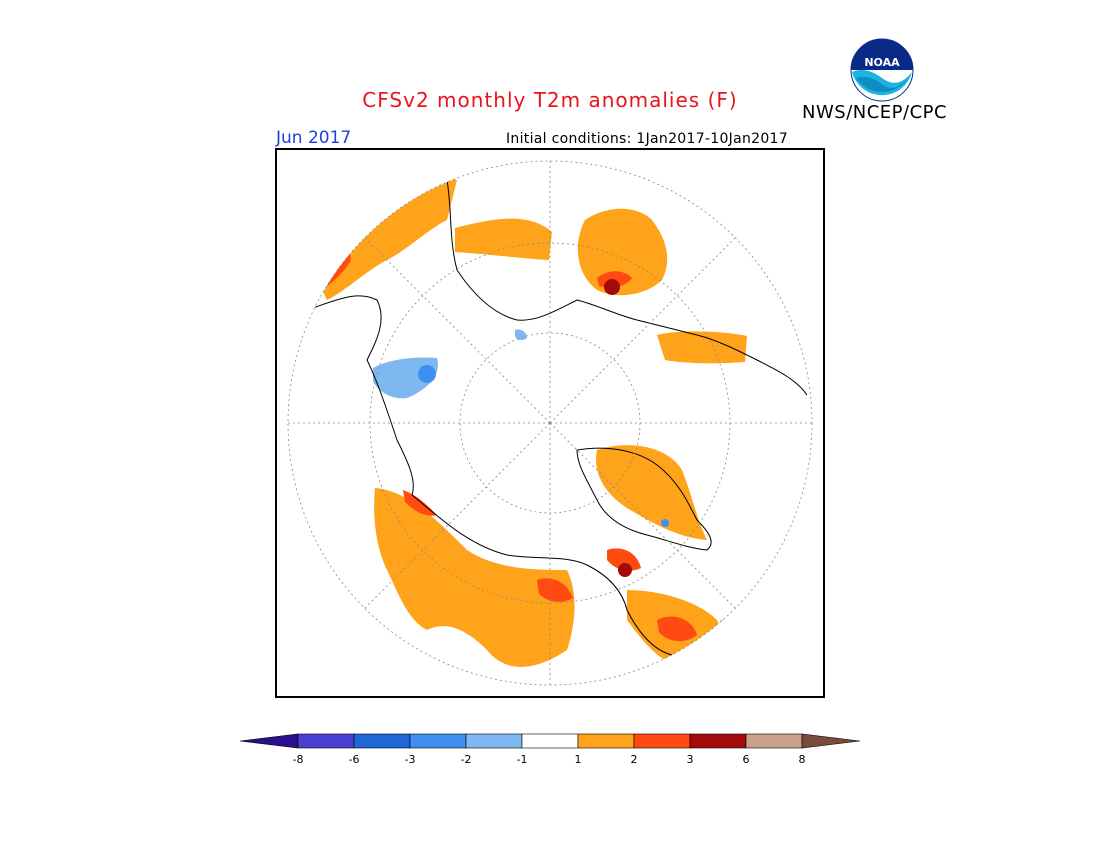 The height and width of the screenshot is (850, 1100). I want to click on colorbar-tick-label: -8, so click(298, 759).